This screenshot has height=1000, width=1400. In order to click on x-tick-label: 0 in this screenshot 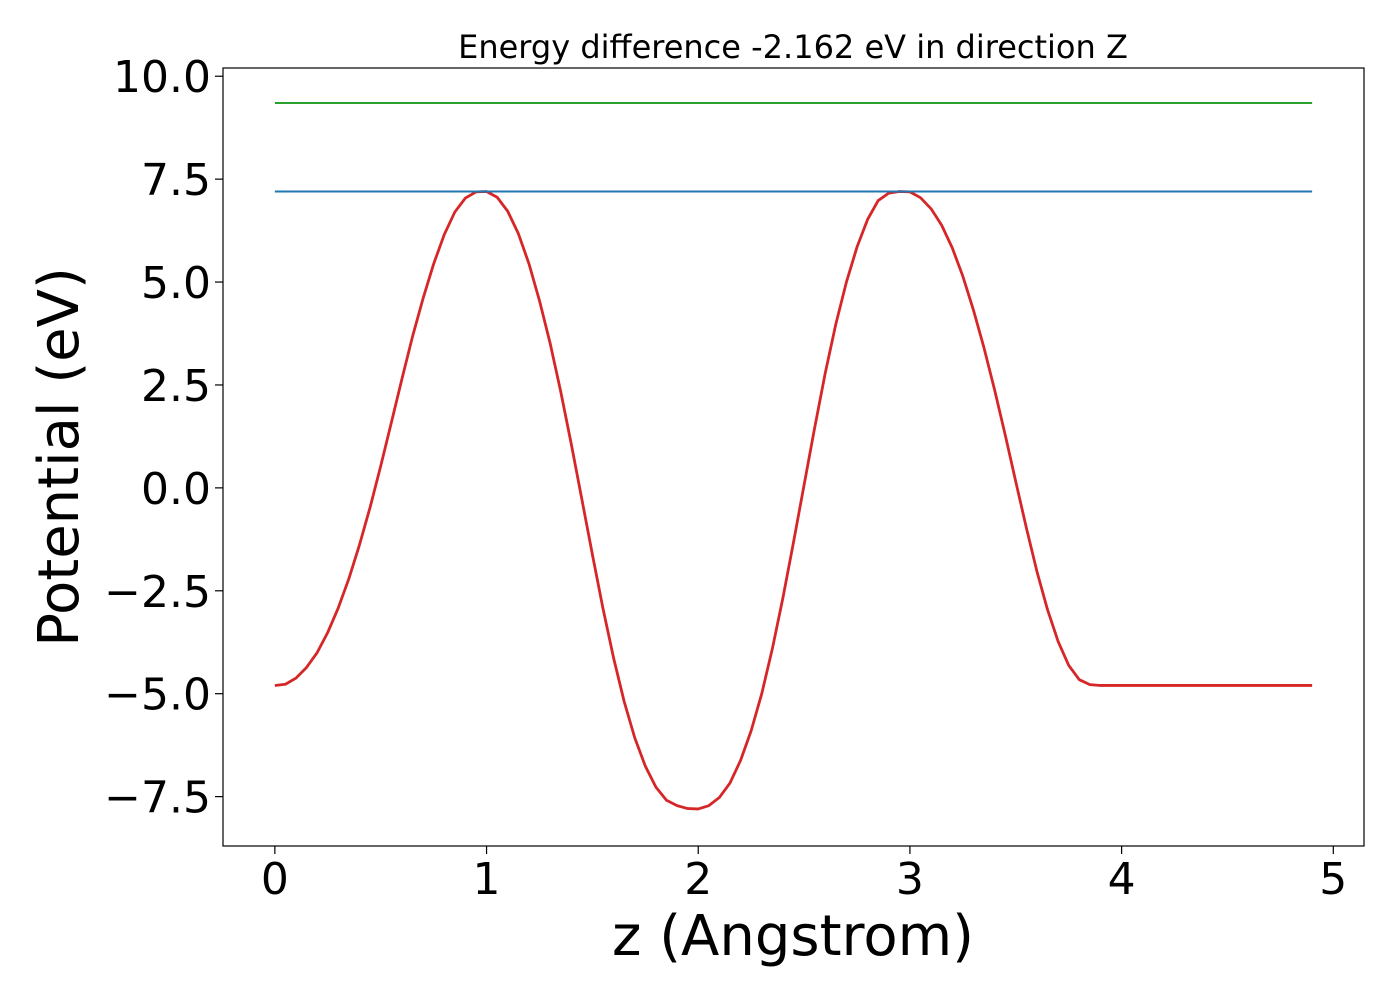, I will do `click(275, 879)`.